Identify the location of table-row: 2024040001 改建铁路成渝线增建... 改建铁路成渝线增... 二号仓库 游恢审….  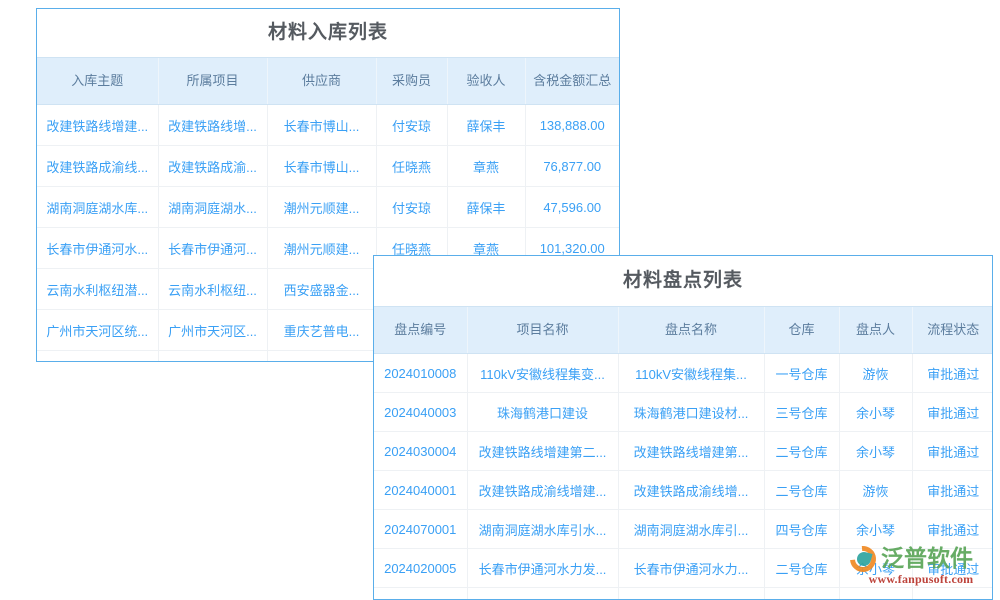
(683, 490).